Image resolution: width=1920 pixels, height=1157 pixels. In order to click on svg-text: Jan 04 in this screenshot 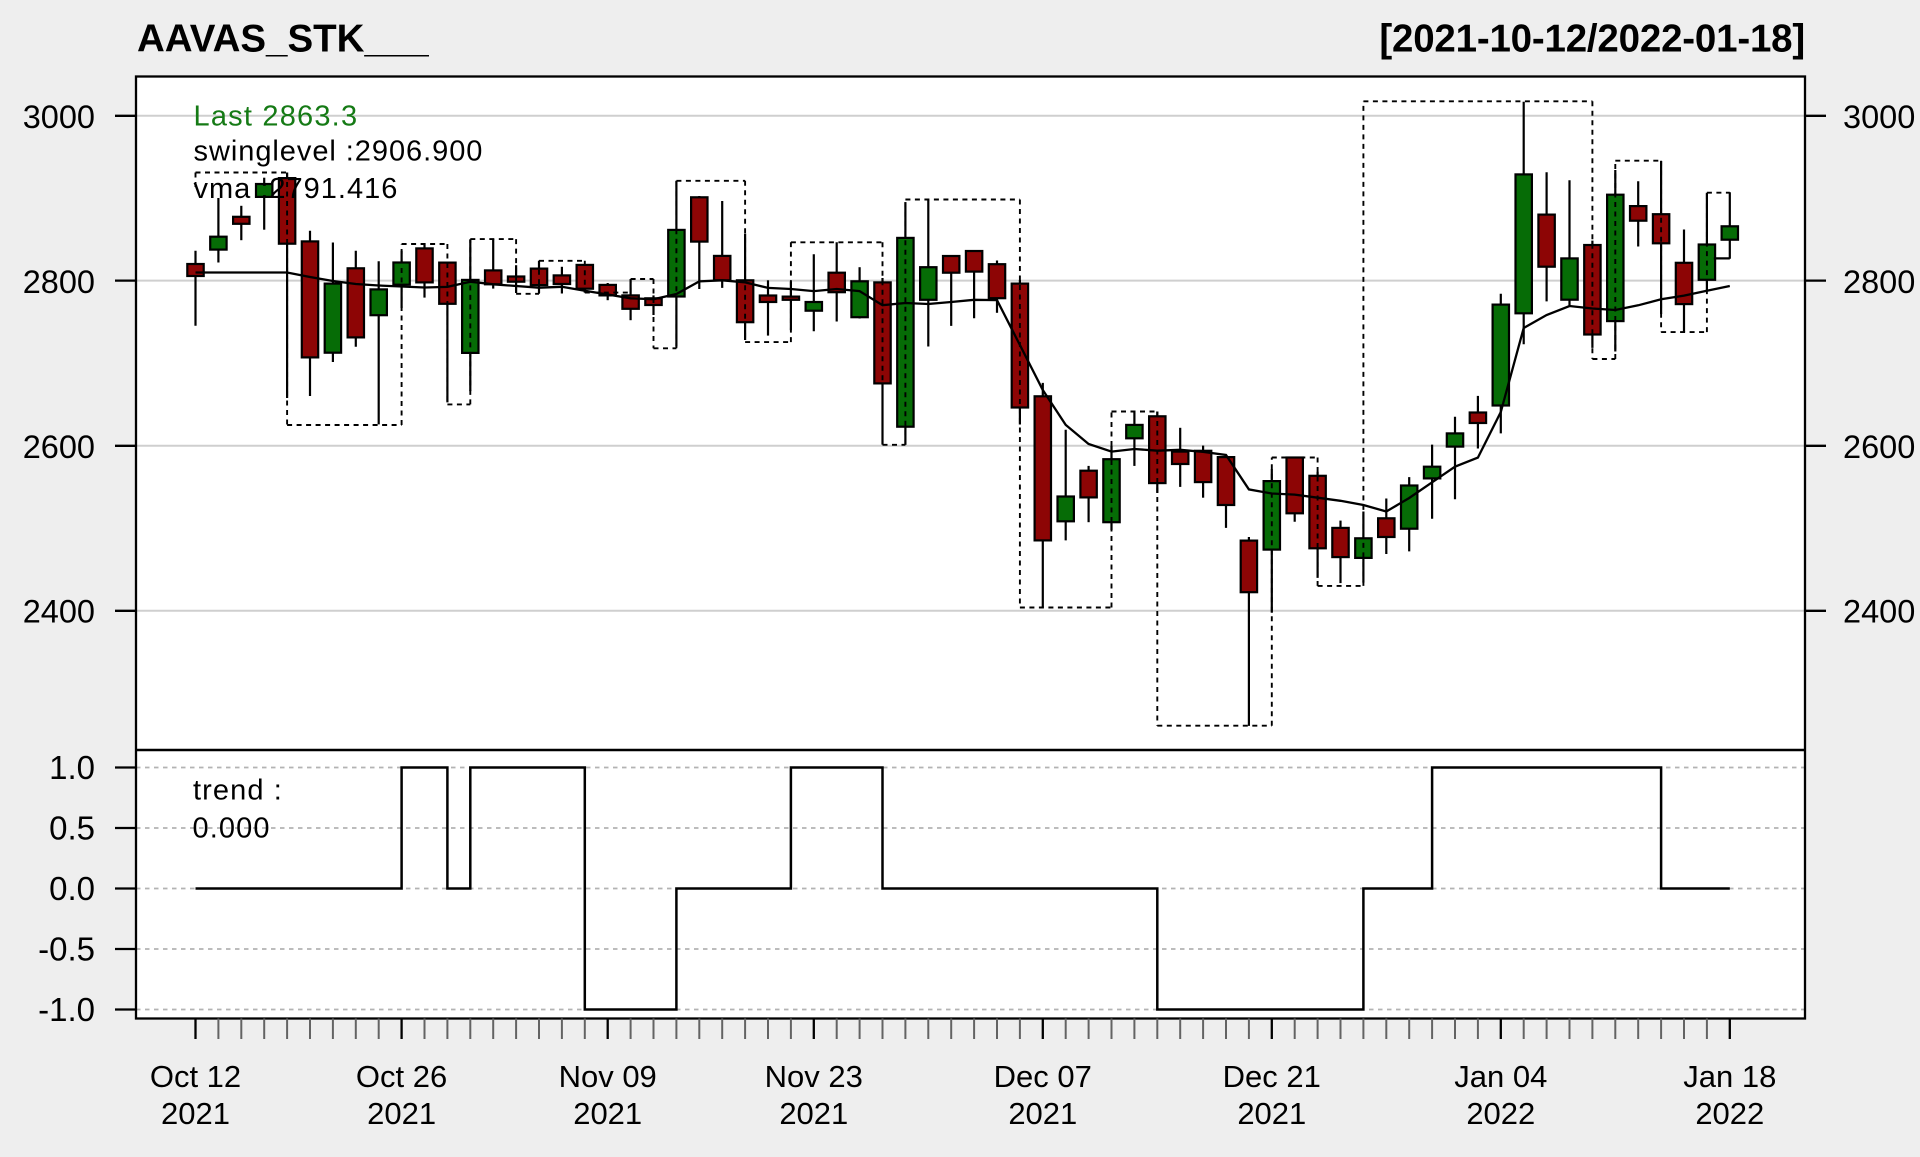, I will do `click(1500, 1076)`.